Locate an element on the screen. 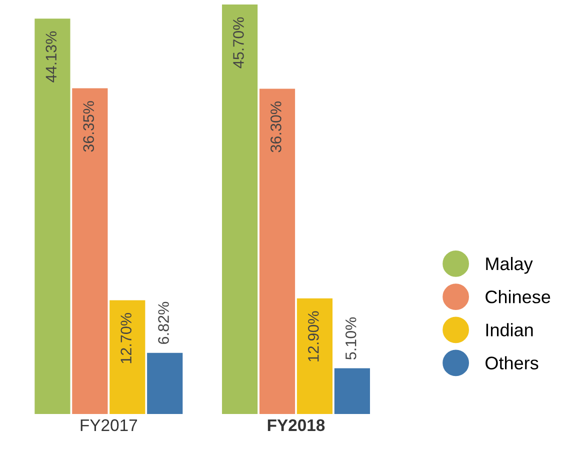  legend-label: Chinese is located at coordinates (518, 297).